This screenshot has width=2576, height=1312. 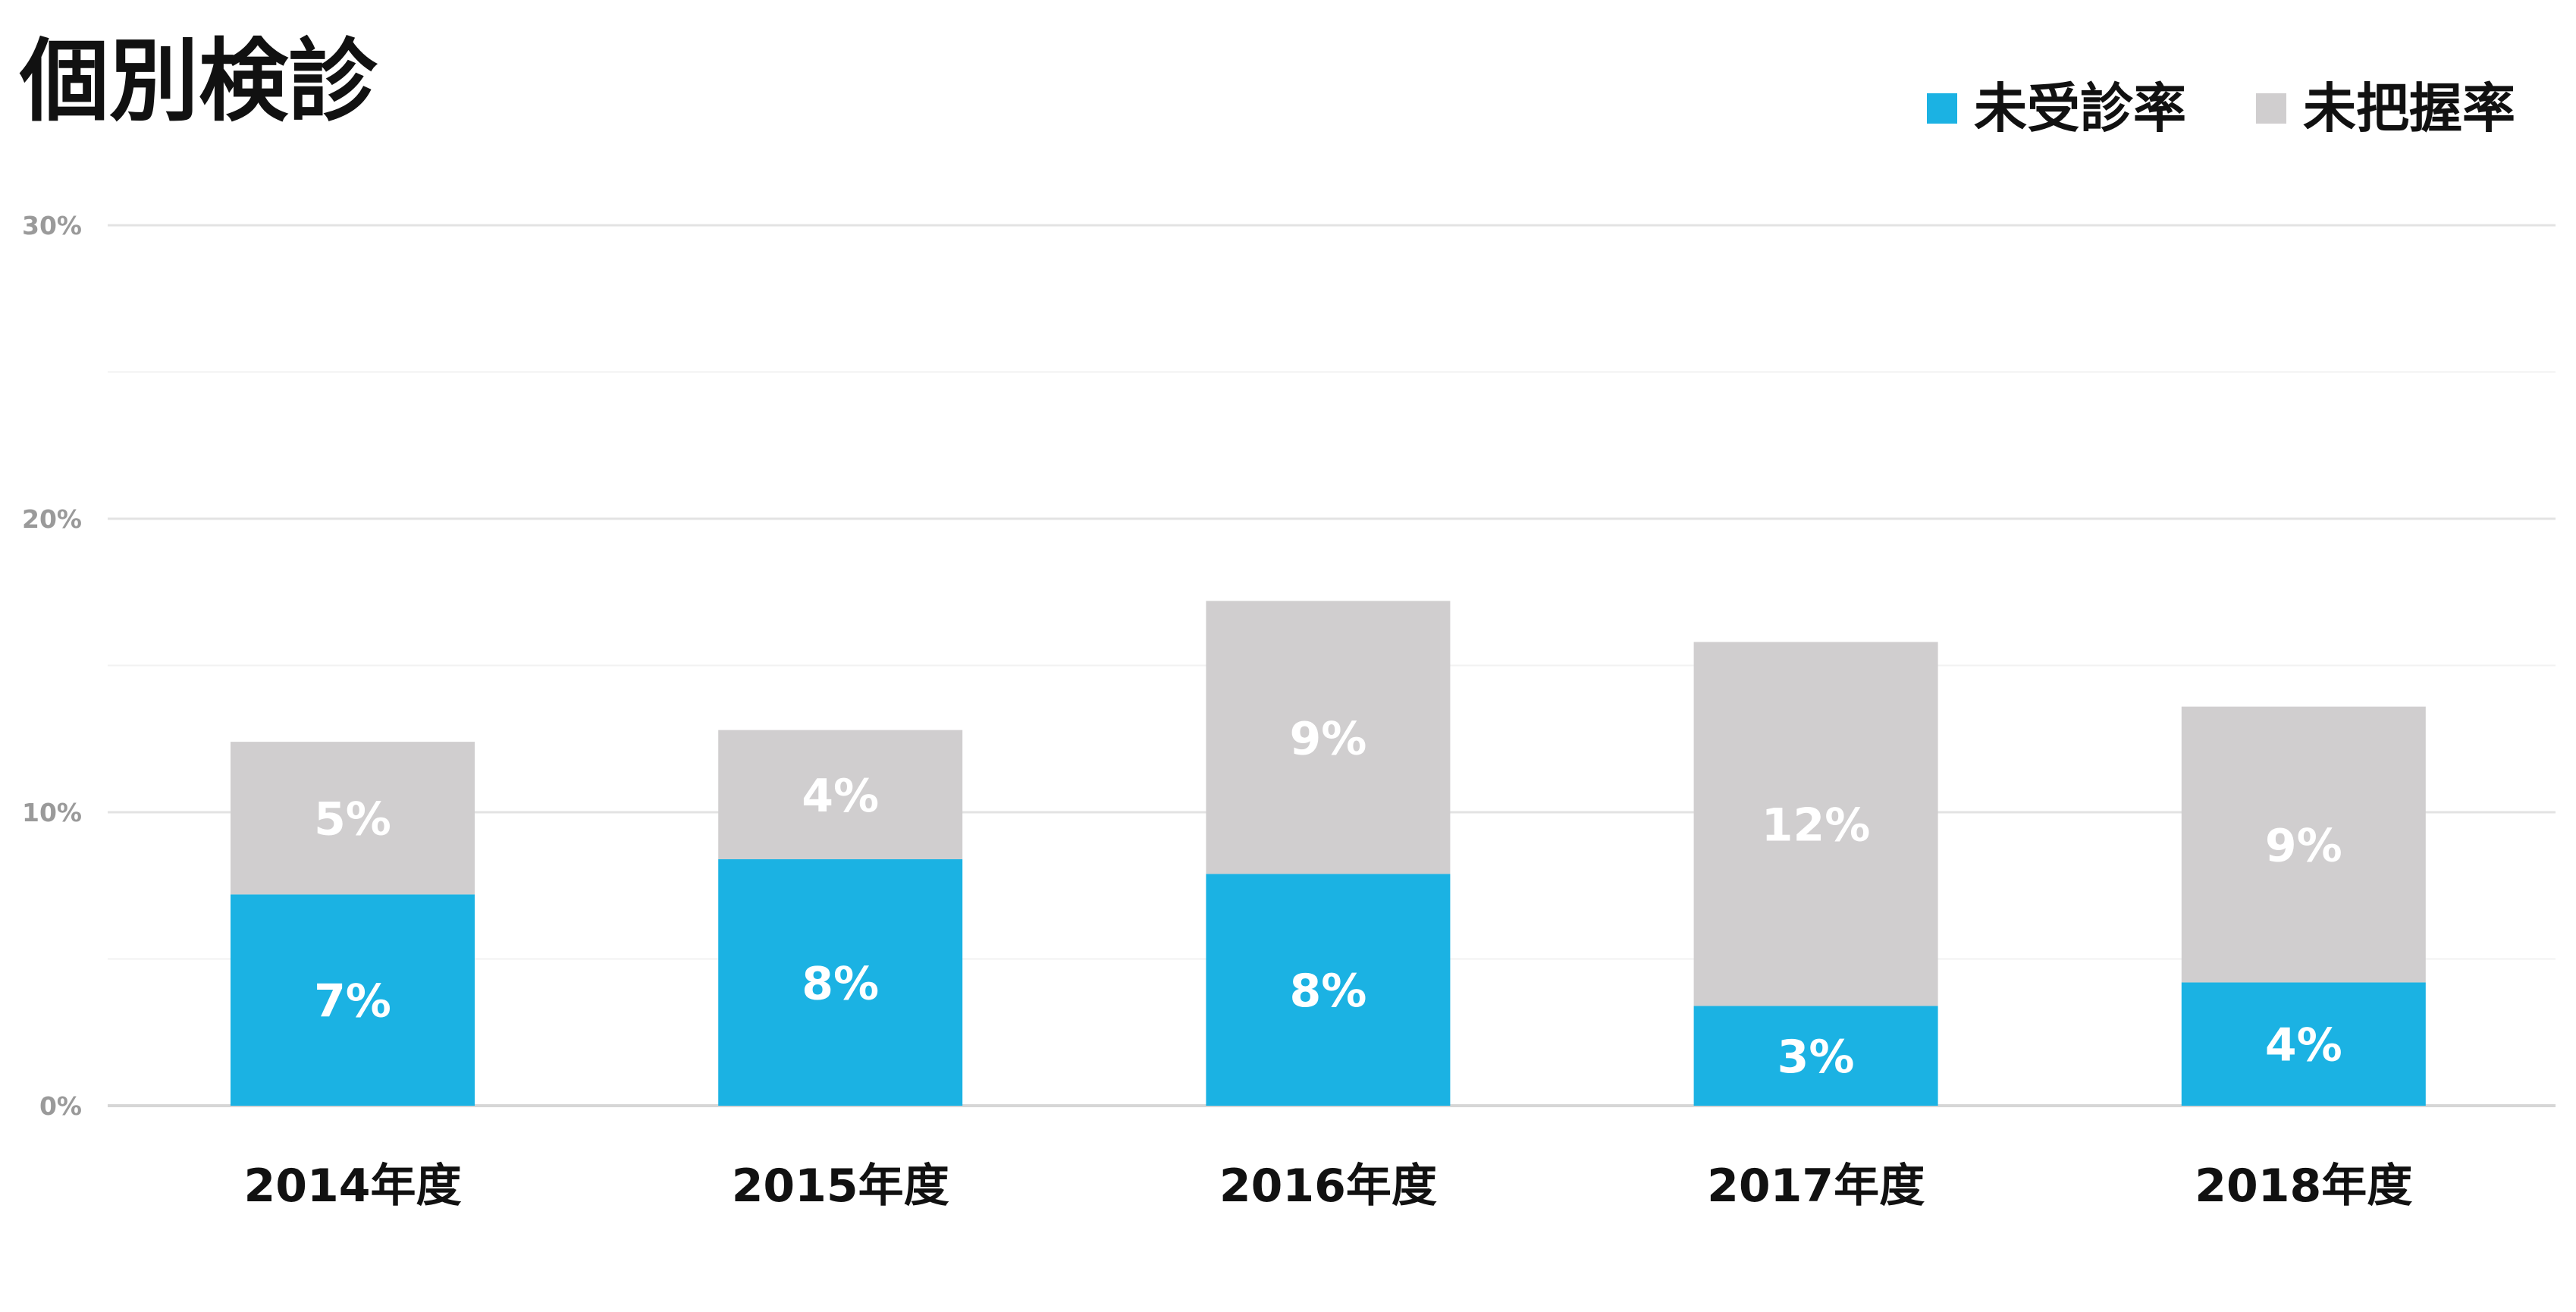 I want to click on x-tick-label-3: 2017年度, so click(x=1816, y=1186).